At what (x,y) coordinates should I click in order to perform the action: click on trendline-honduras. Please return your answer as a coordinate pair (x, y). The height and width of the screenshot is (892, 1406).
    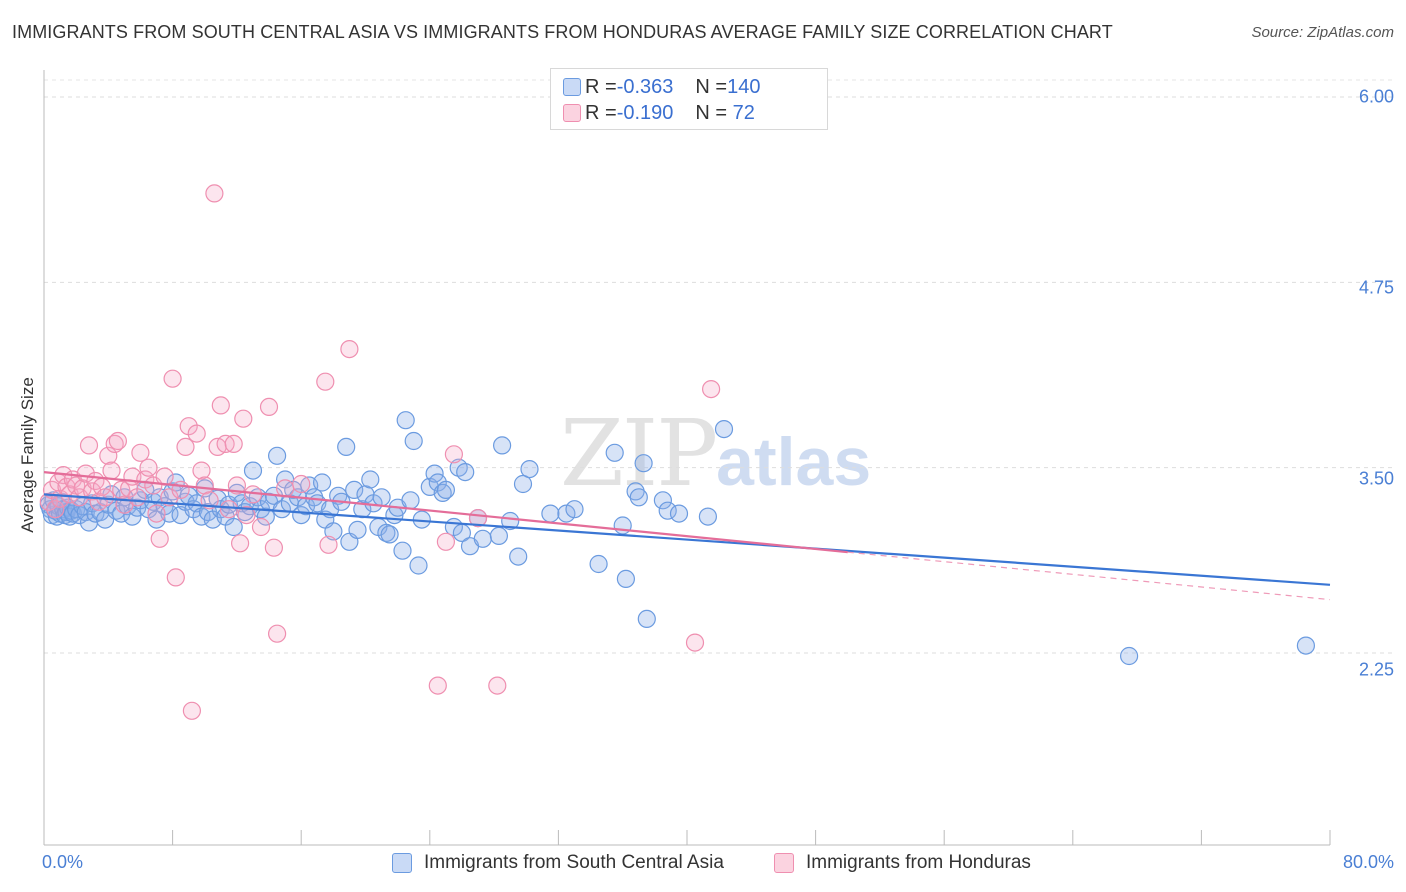
    Looking at the image, I should click on (445, 512).